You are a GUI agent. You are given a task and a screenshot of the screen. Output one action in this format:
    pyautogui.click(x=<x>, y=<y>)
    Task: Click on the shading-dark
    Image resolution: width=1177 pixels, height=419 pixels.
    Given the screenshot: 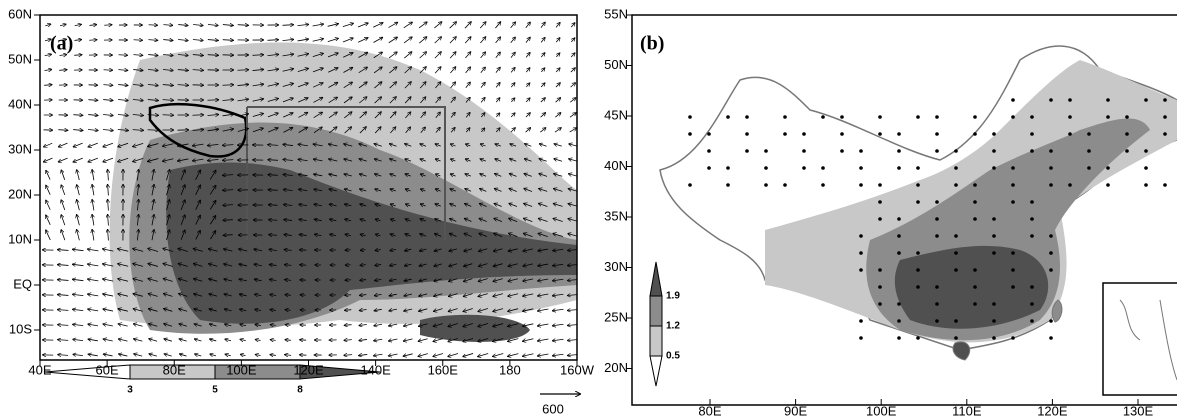 What is the action you would take?
    pyautogui.click(x=971, y=287)
    